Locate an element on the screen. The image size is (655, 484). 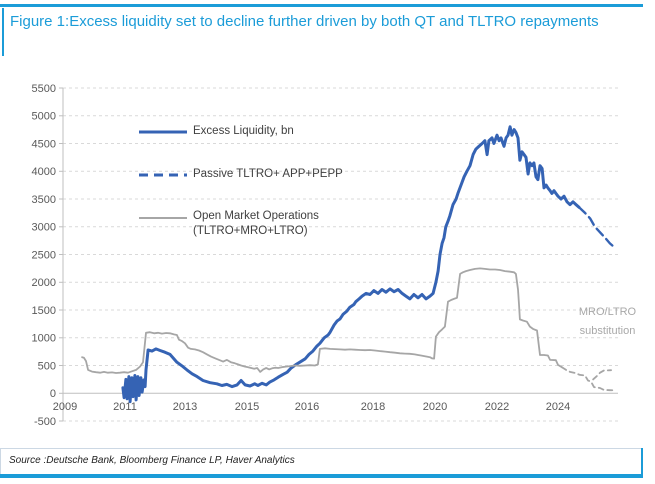
y-tick-label: -500 is located at coordinates (45, 422).